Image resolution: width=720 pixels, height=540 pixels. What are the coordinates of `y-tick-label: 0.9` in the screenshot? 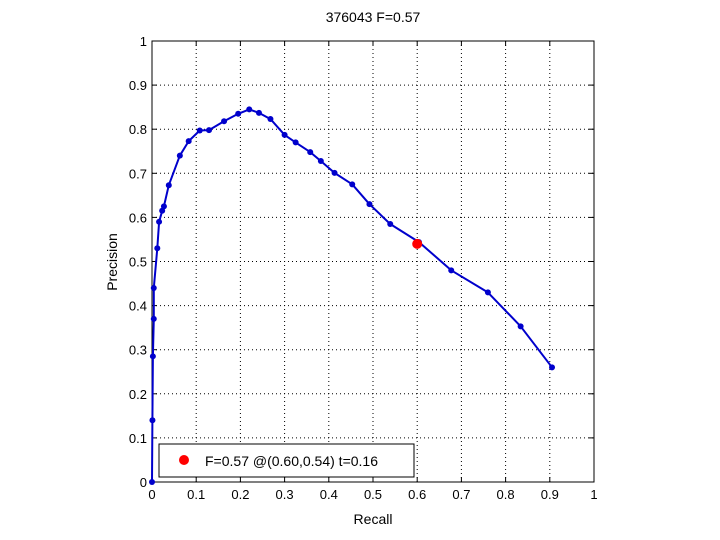 It's located at (138, 85).